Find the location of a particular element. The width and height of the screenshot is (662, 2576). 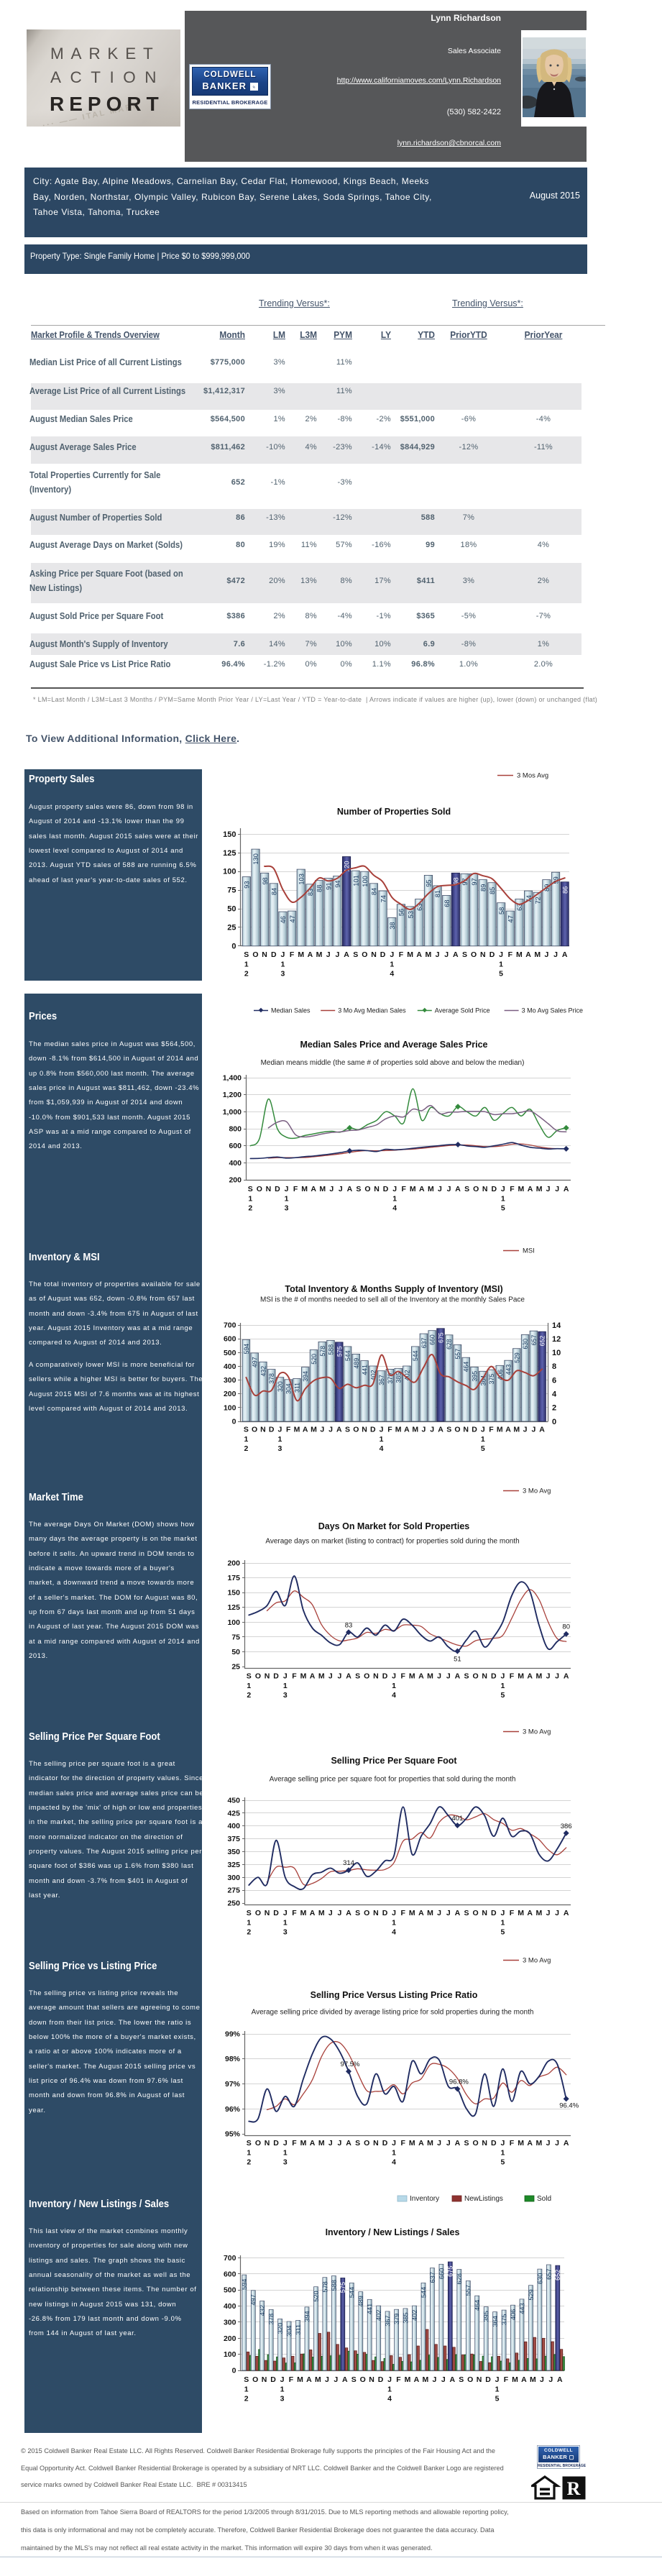

svg-text: 38 is located at coordinates (392, 925).